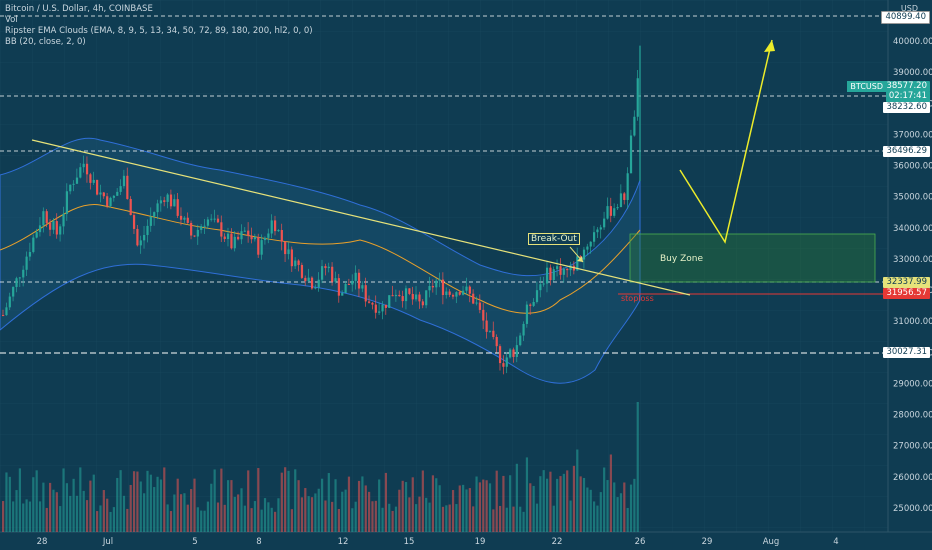 The height and width of the screenshot is (550, 932). Describe the element at coordinates (637, 298) in the screenshot. I see `stoploss-label: stoploss` at that location.